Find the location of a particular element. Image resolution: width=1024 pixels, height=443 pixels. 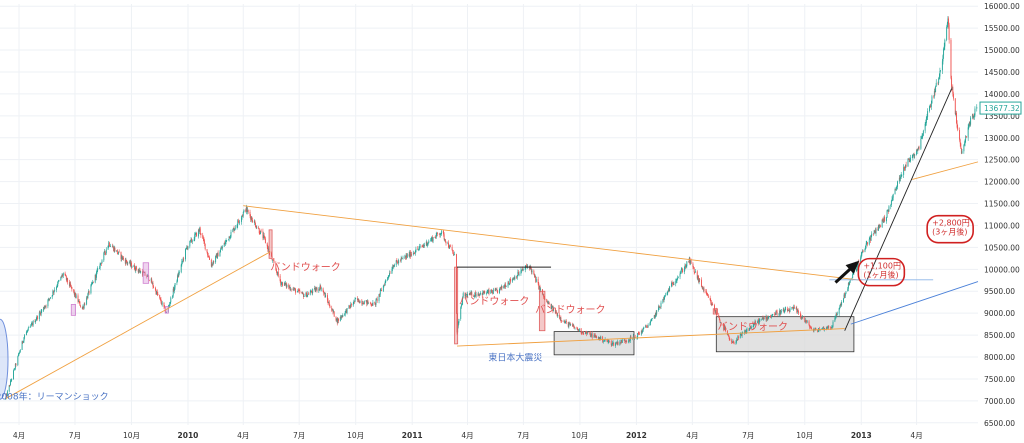

y-tick-label: 11500.00 is located at coordinates (1002, 204).